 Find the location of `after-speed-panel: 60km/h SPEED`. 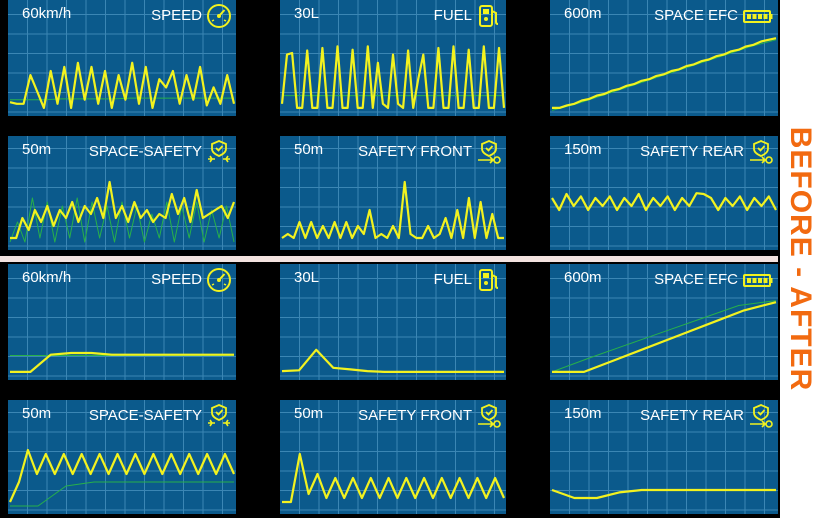

after-speed-panel: 60km/h SPEED is located at coordinates (122, 322).